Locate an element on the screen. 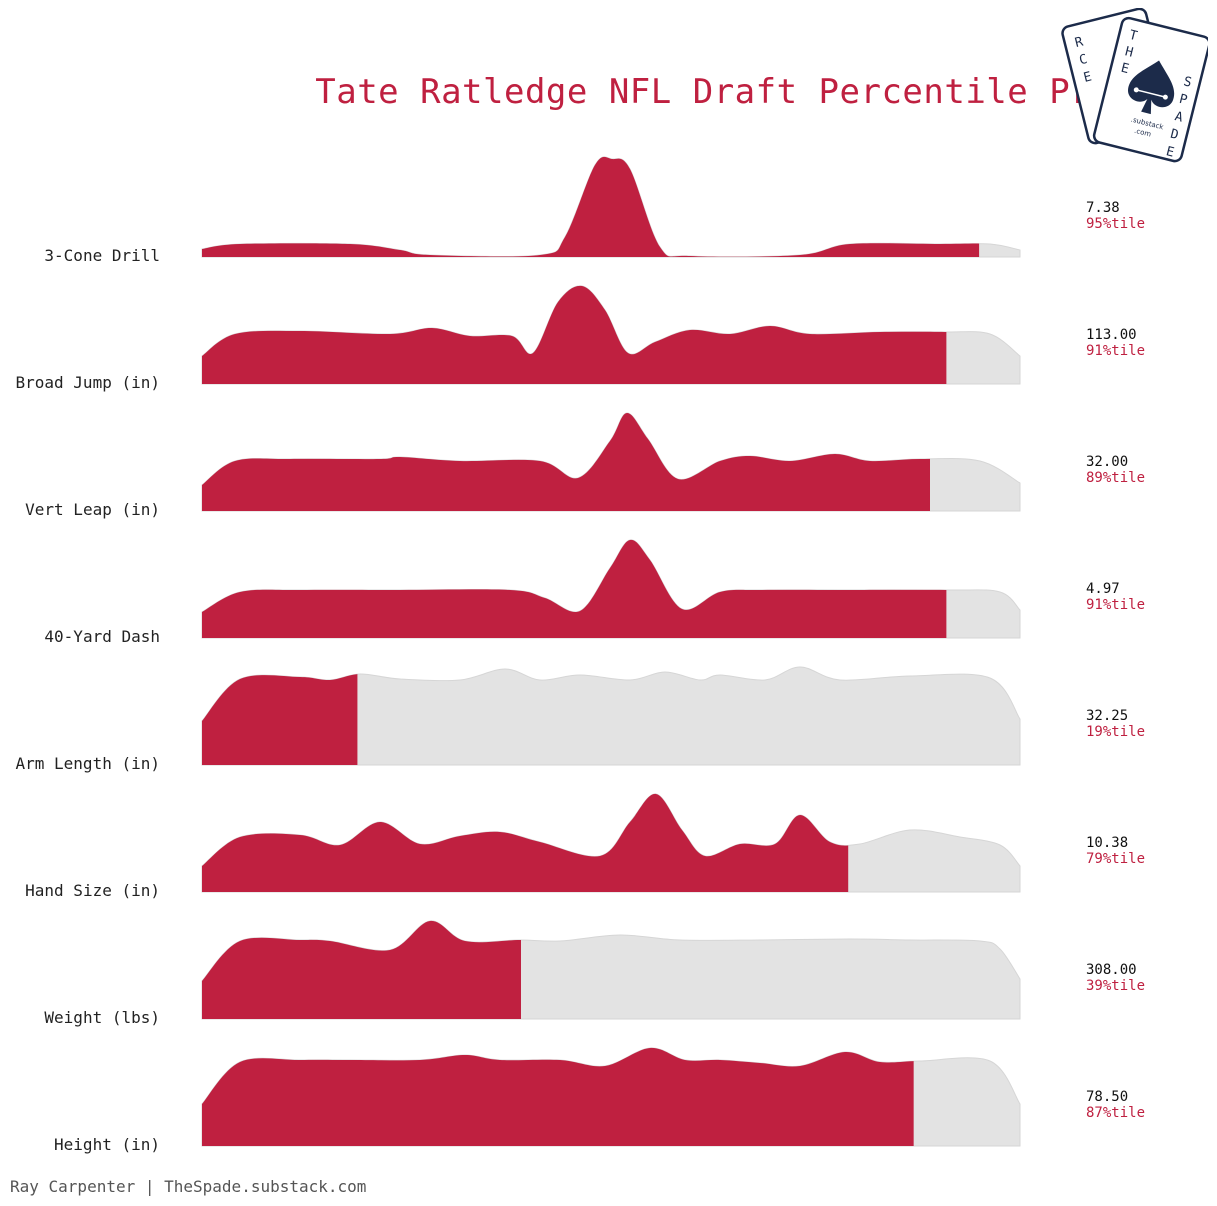 The image size is (1217, 1206). value-label: 78.50 is located at coordinates (1107, 1097).